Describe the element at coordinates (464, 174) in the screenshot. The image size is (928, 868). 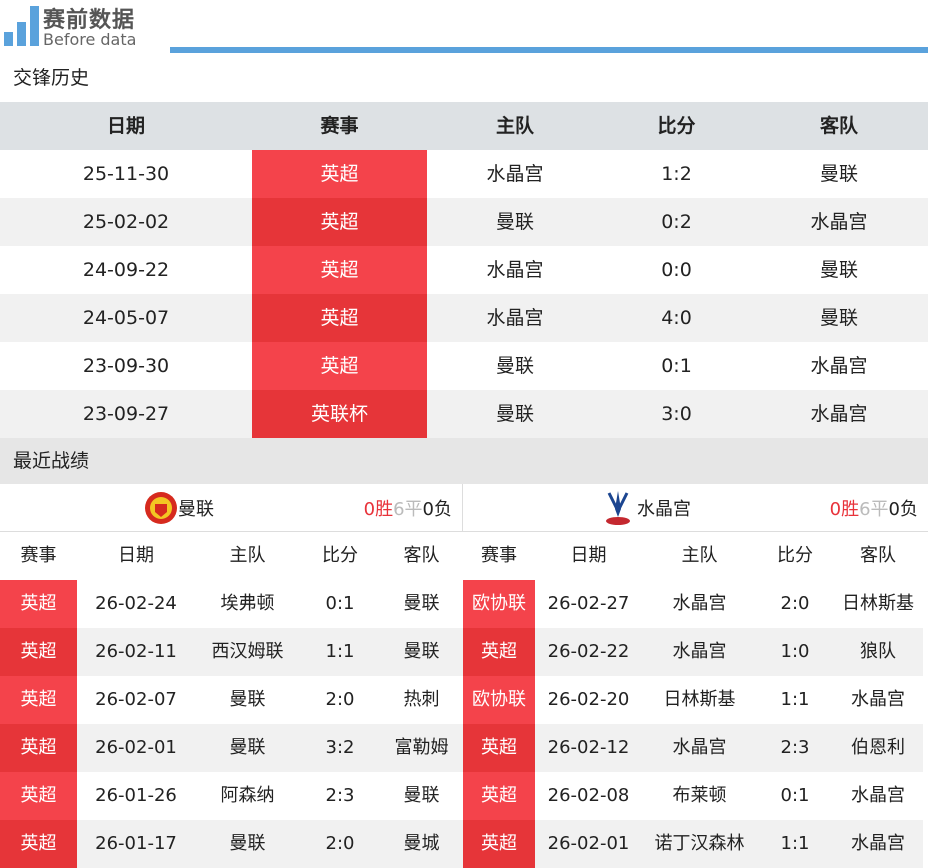
I see `table-row: 25-11-30 英超 水晶宫 1:2 曼联` at that location.